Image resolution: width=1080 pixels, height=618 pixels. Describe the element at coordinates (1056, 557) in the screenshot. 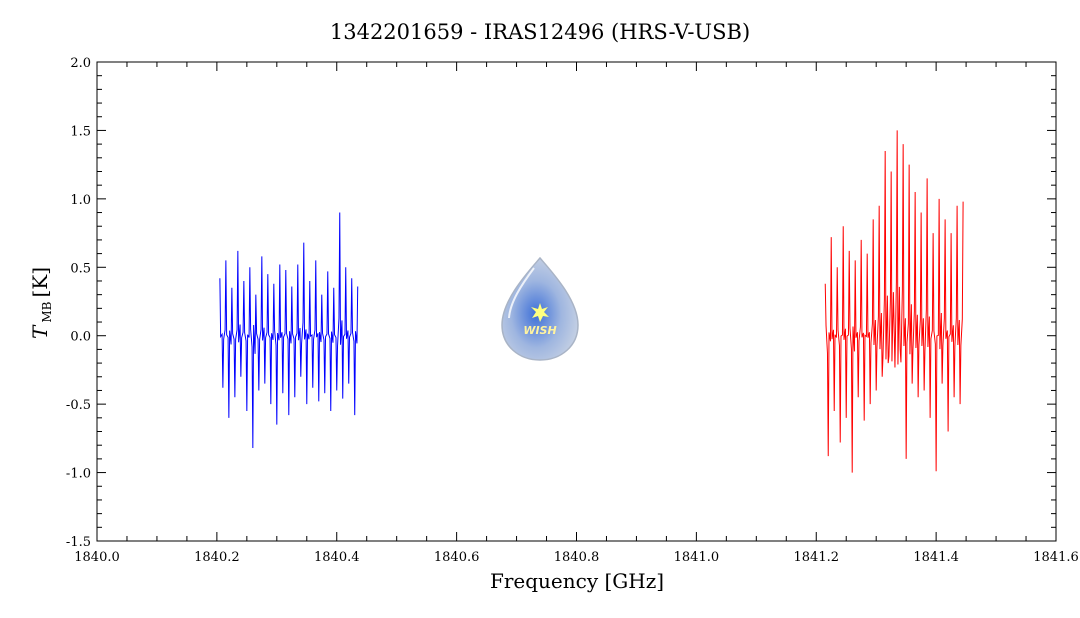

I see `x-tick-label: 1841.6` at that location.